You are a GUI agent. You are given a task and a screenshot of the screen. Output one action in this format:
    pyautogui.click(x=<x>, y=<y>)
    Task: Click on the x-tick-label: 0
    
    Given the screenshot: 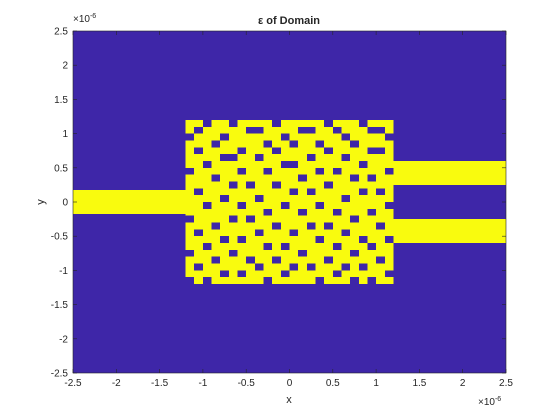 What is the action you would take?
    pyautogui.click(x=290, y=383)
    